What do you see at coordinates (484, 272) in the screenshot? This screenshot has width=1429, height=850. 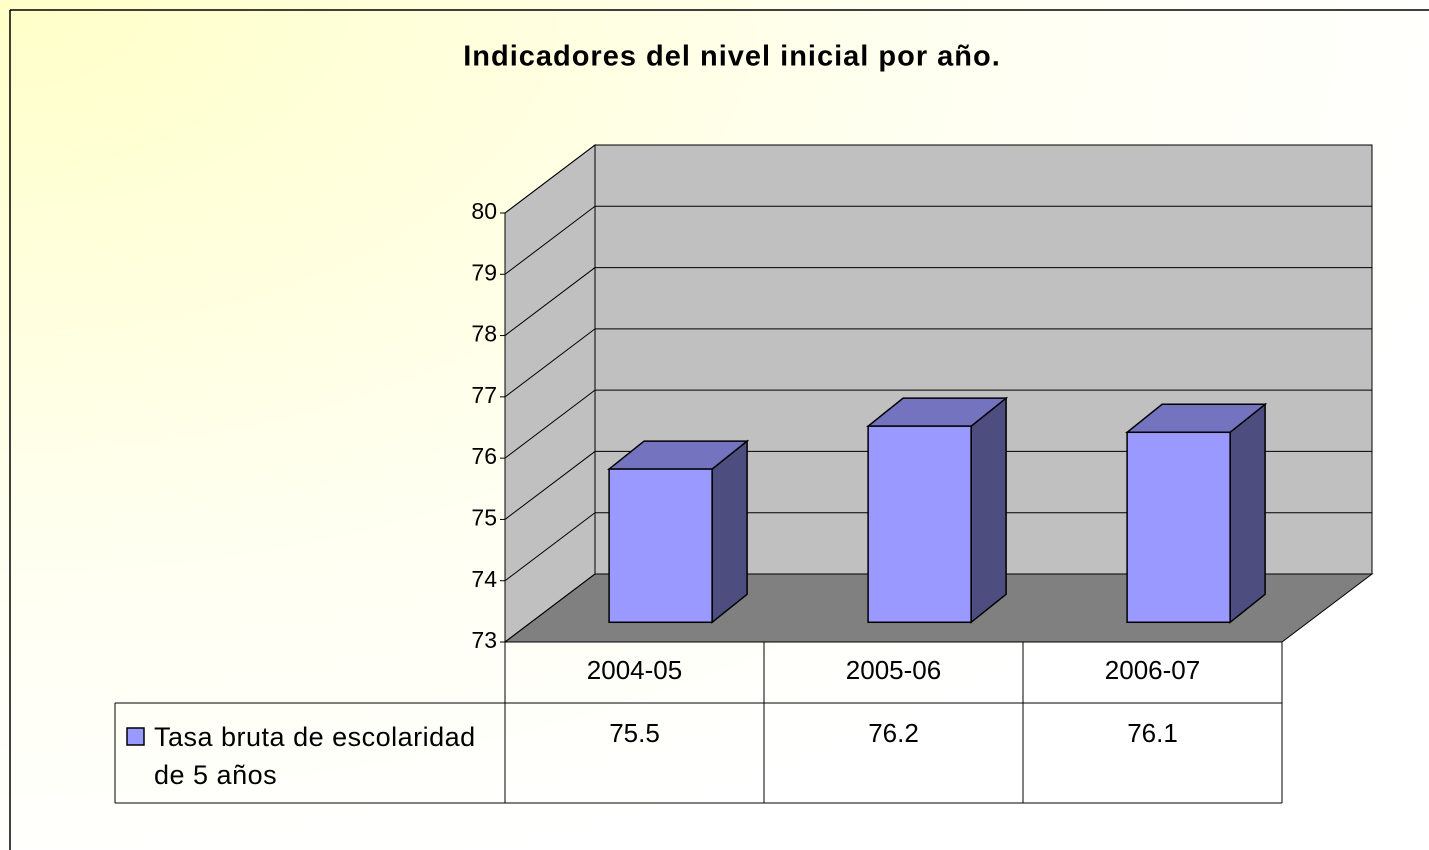 I see `y-tick-label: 79` at bounding box center [484, 272].